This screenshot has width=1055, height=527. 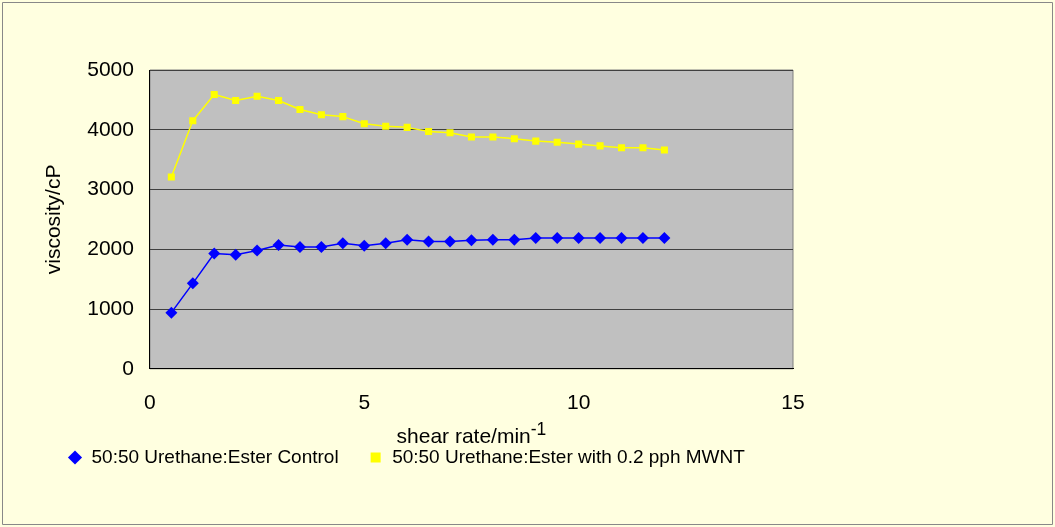 I want to click on x-axis-title: shear rate/min$^{-1}$, so click(x=471, y=432).